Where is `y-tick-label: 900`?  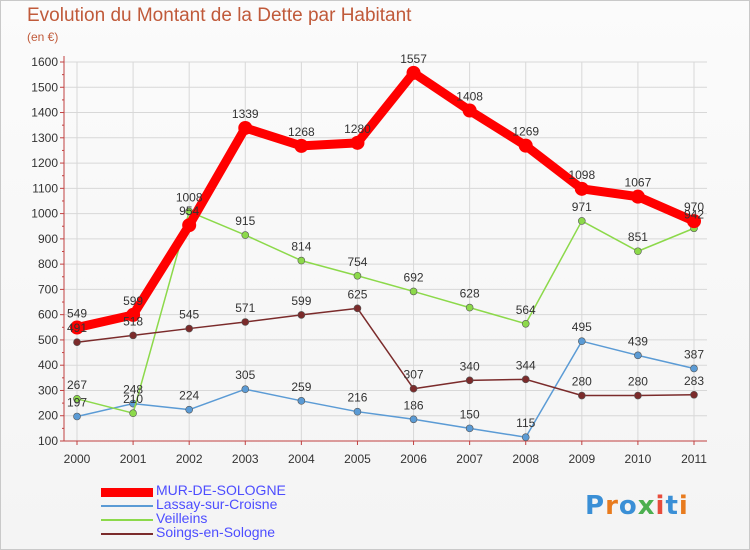
y-tick-label: 900 is located at coordinates (48, 239).